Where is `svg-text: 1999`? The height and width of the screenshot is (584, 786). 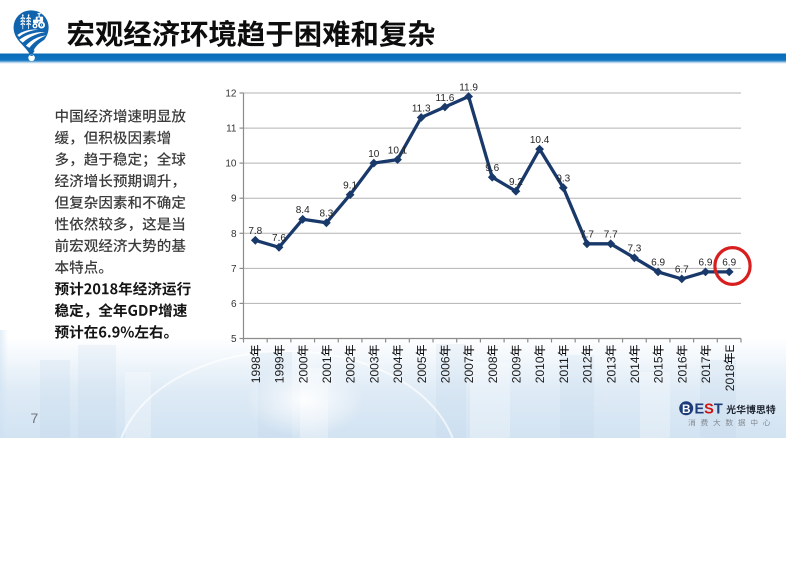
svg-text: 1999 is located at coordinates (280, 369).